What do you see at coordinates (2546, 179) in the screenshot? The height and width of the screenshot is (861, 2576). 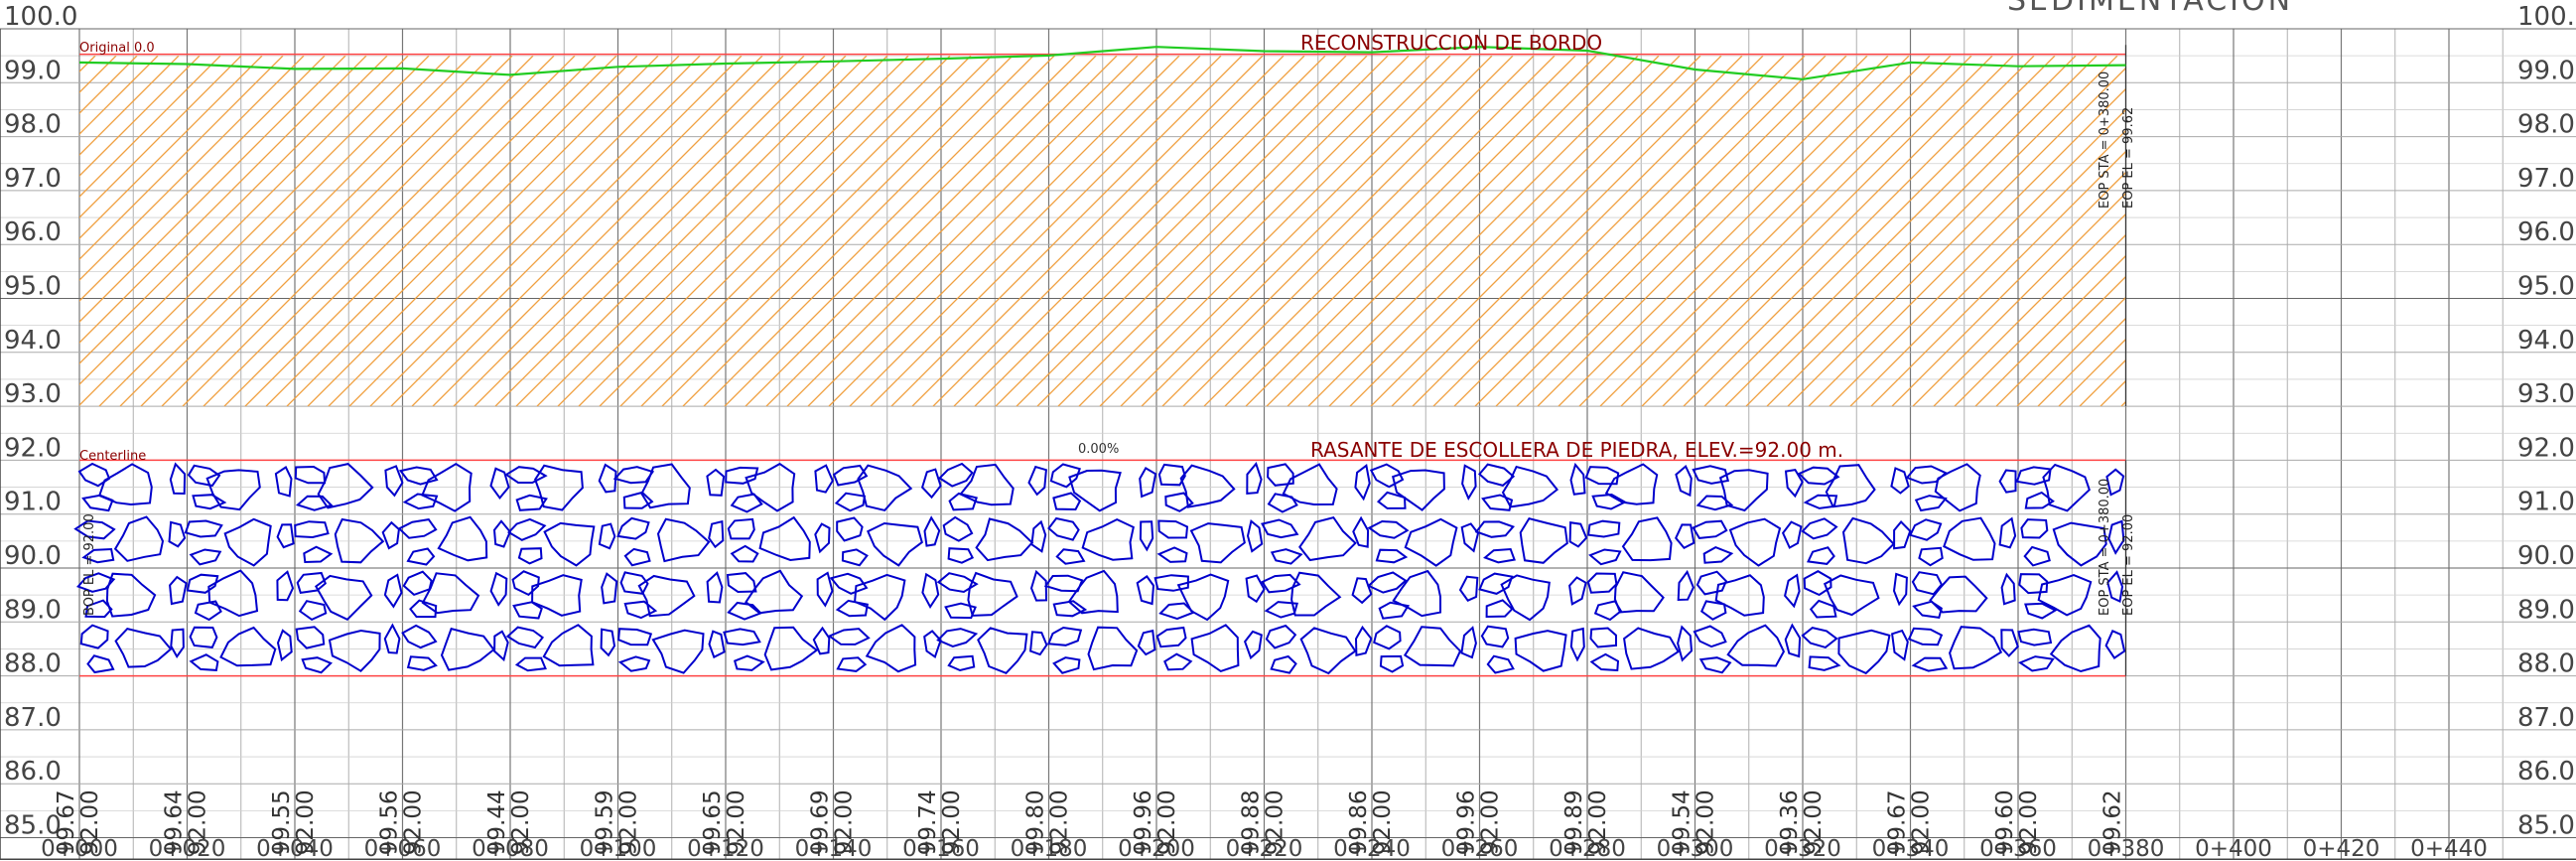 I see `elevation-label-right: 97.0` at bounding box center [2546, 179].